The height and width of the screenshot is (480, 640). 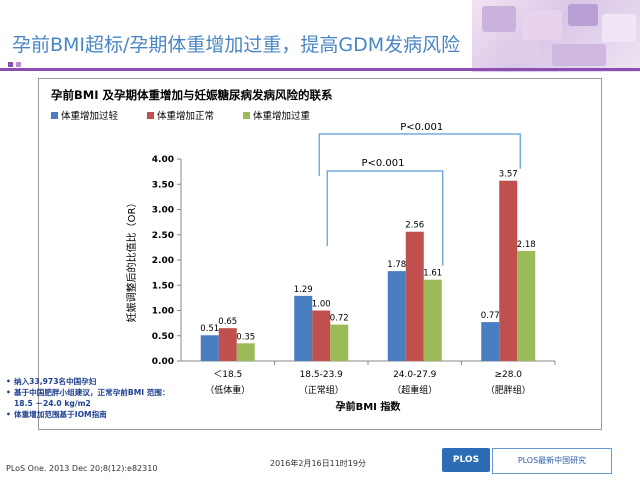 I want to click on y-tick-label: 2.50, so click(x=163, y=236).